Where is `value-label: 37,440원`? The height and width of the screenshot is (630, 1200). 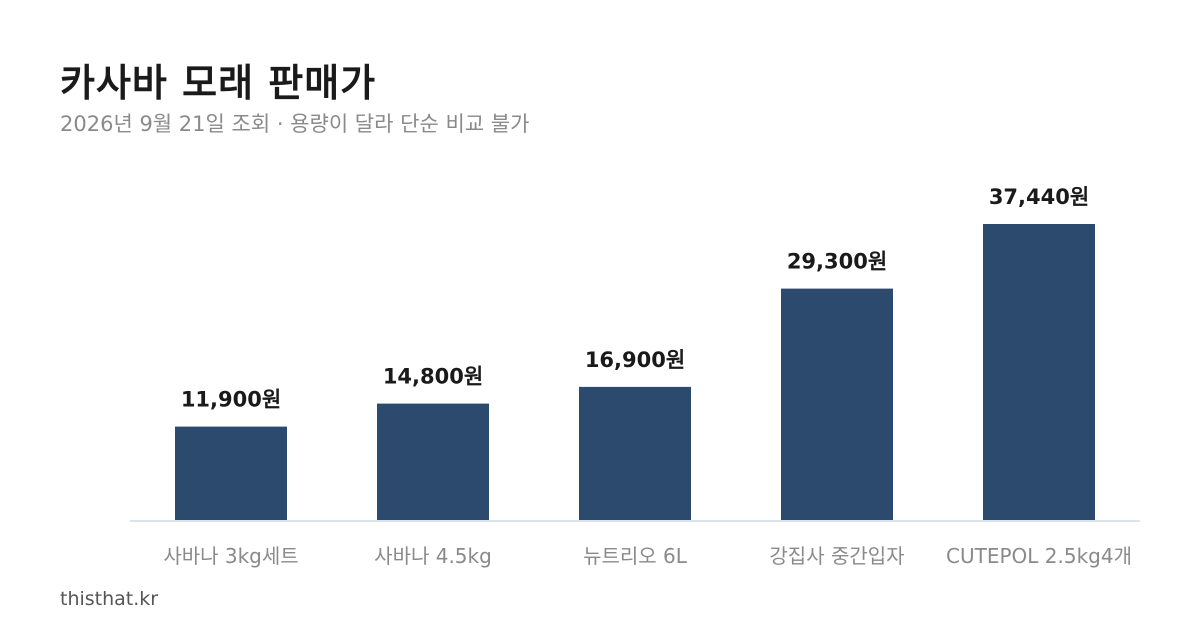 value-label: 37,440원 is located at coordinates (1039, 197).